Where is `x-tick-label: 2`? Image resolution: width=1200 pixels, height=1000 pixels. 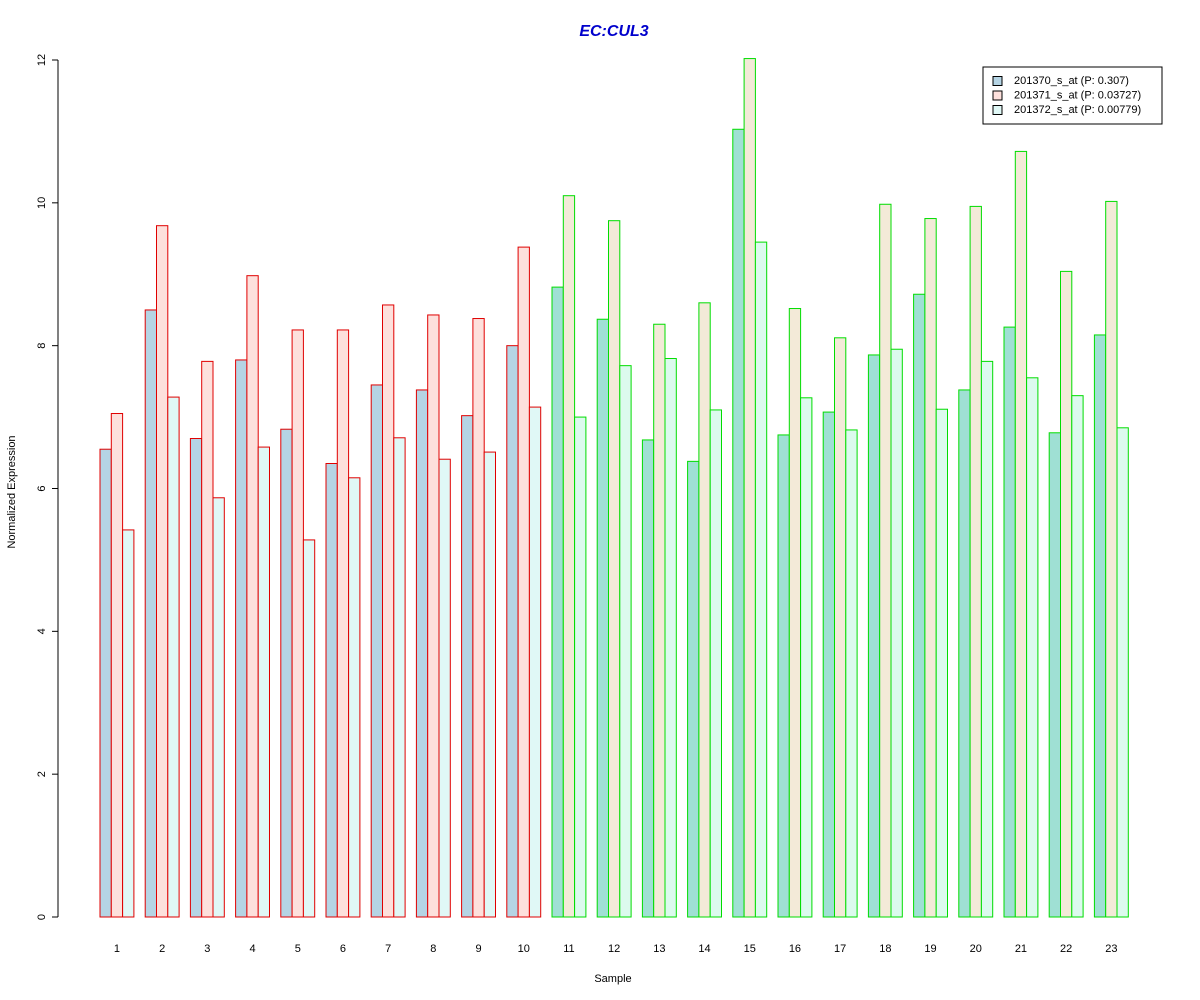 x-tick-label: 2 is located at coordinates (162, 949).